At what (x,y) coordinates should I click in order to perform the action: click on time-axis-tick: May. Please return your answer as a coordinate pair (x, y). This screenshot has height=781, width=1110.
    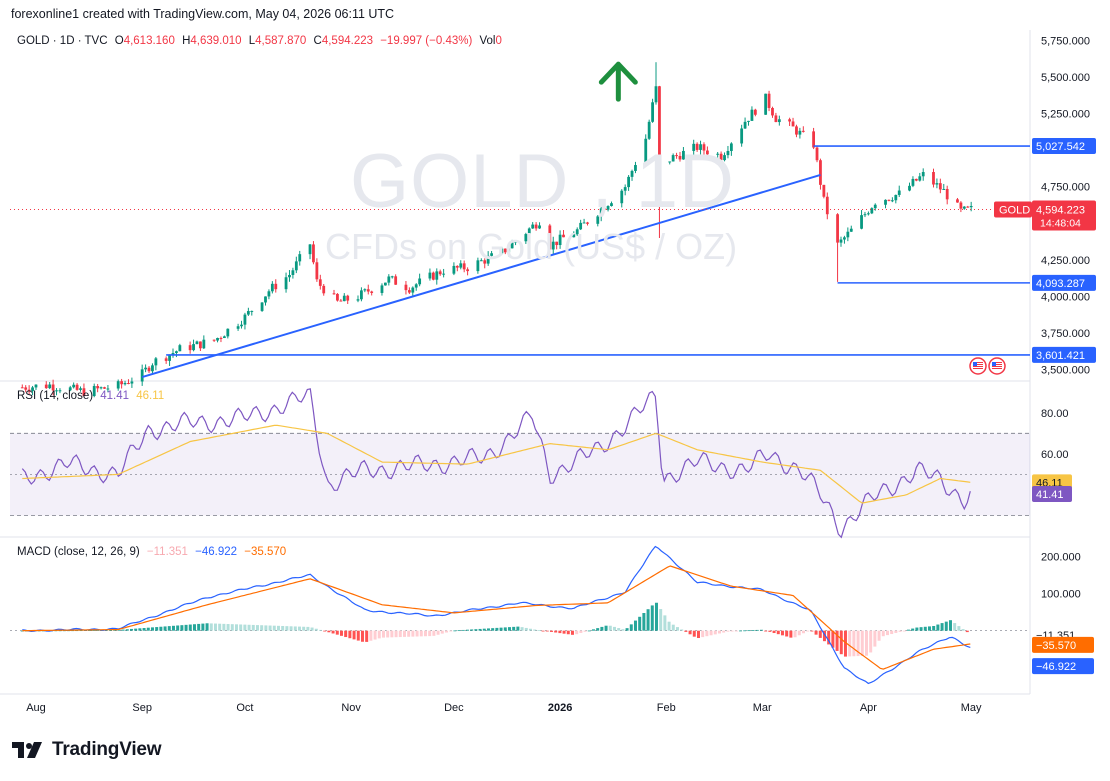
    Looking at the image, I should click on (971, 708).